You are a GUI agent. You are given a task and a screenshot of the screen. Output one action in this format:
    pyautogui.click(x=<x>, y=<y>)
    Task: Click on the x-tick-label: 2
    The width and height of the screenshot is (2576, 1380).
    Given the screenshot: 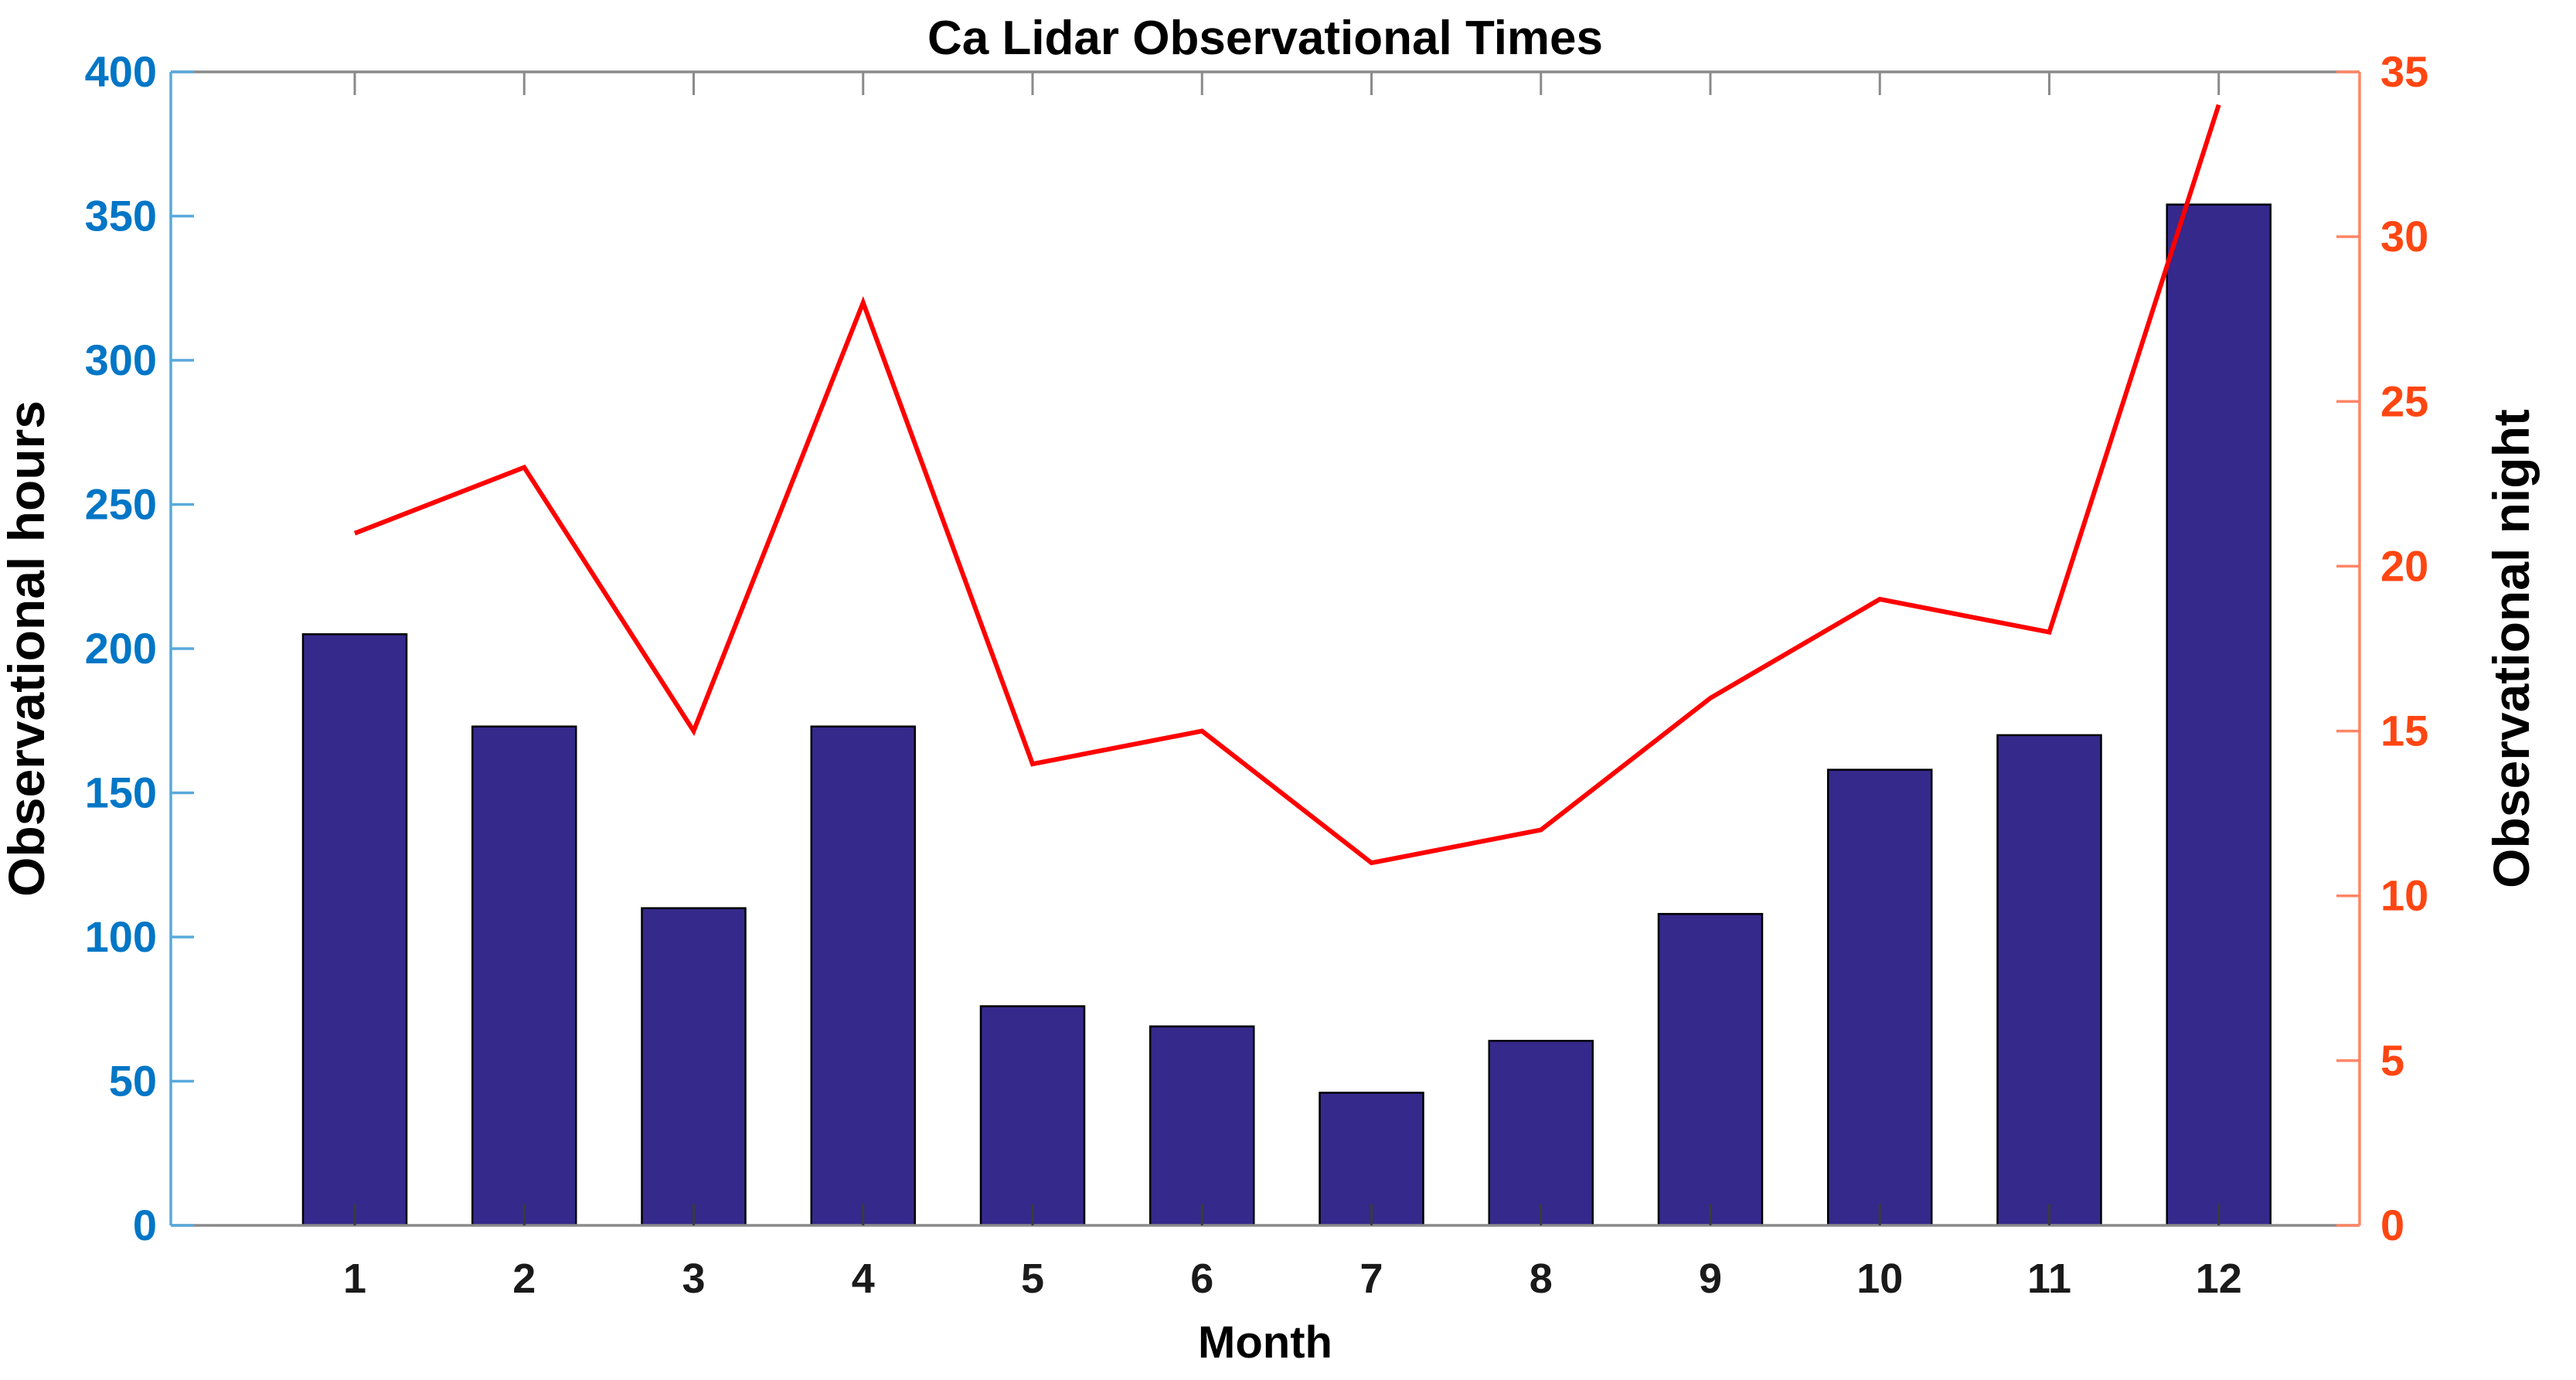 What is the action you would take?
    pyautogui.click(x=524, y=1279)
    